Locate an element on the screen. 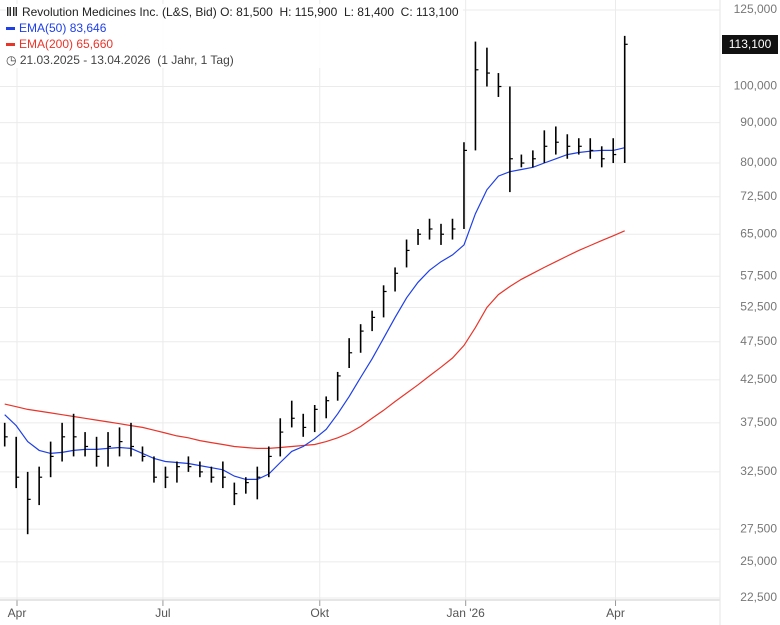 The image size is (780, 625). y-tick-label: 27,500 is located at coordinates (758, 528).